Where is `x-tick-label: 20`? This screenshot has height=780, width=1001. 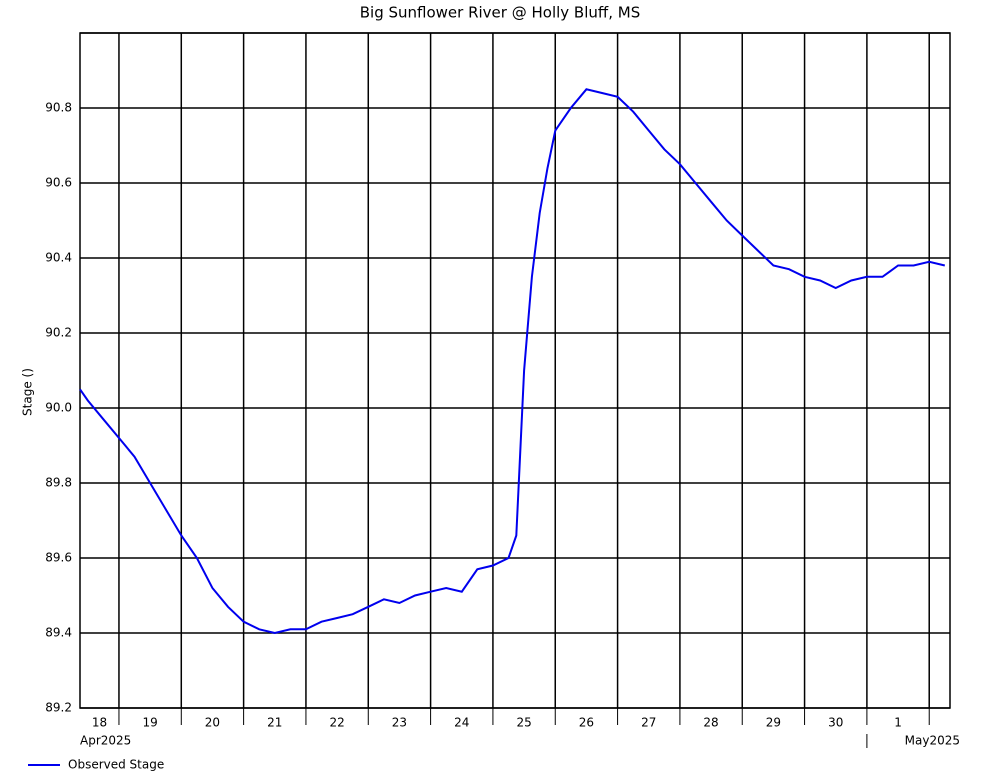 x-tick-label: 20 is located at coordinates (212, 723).